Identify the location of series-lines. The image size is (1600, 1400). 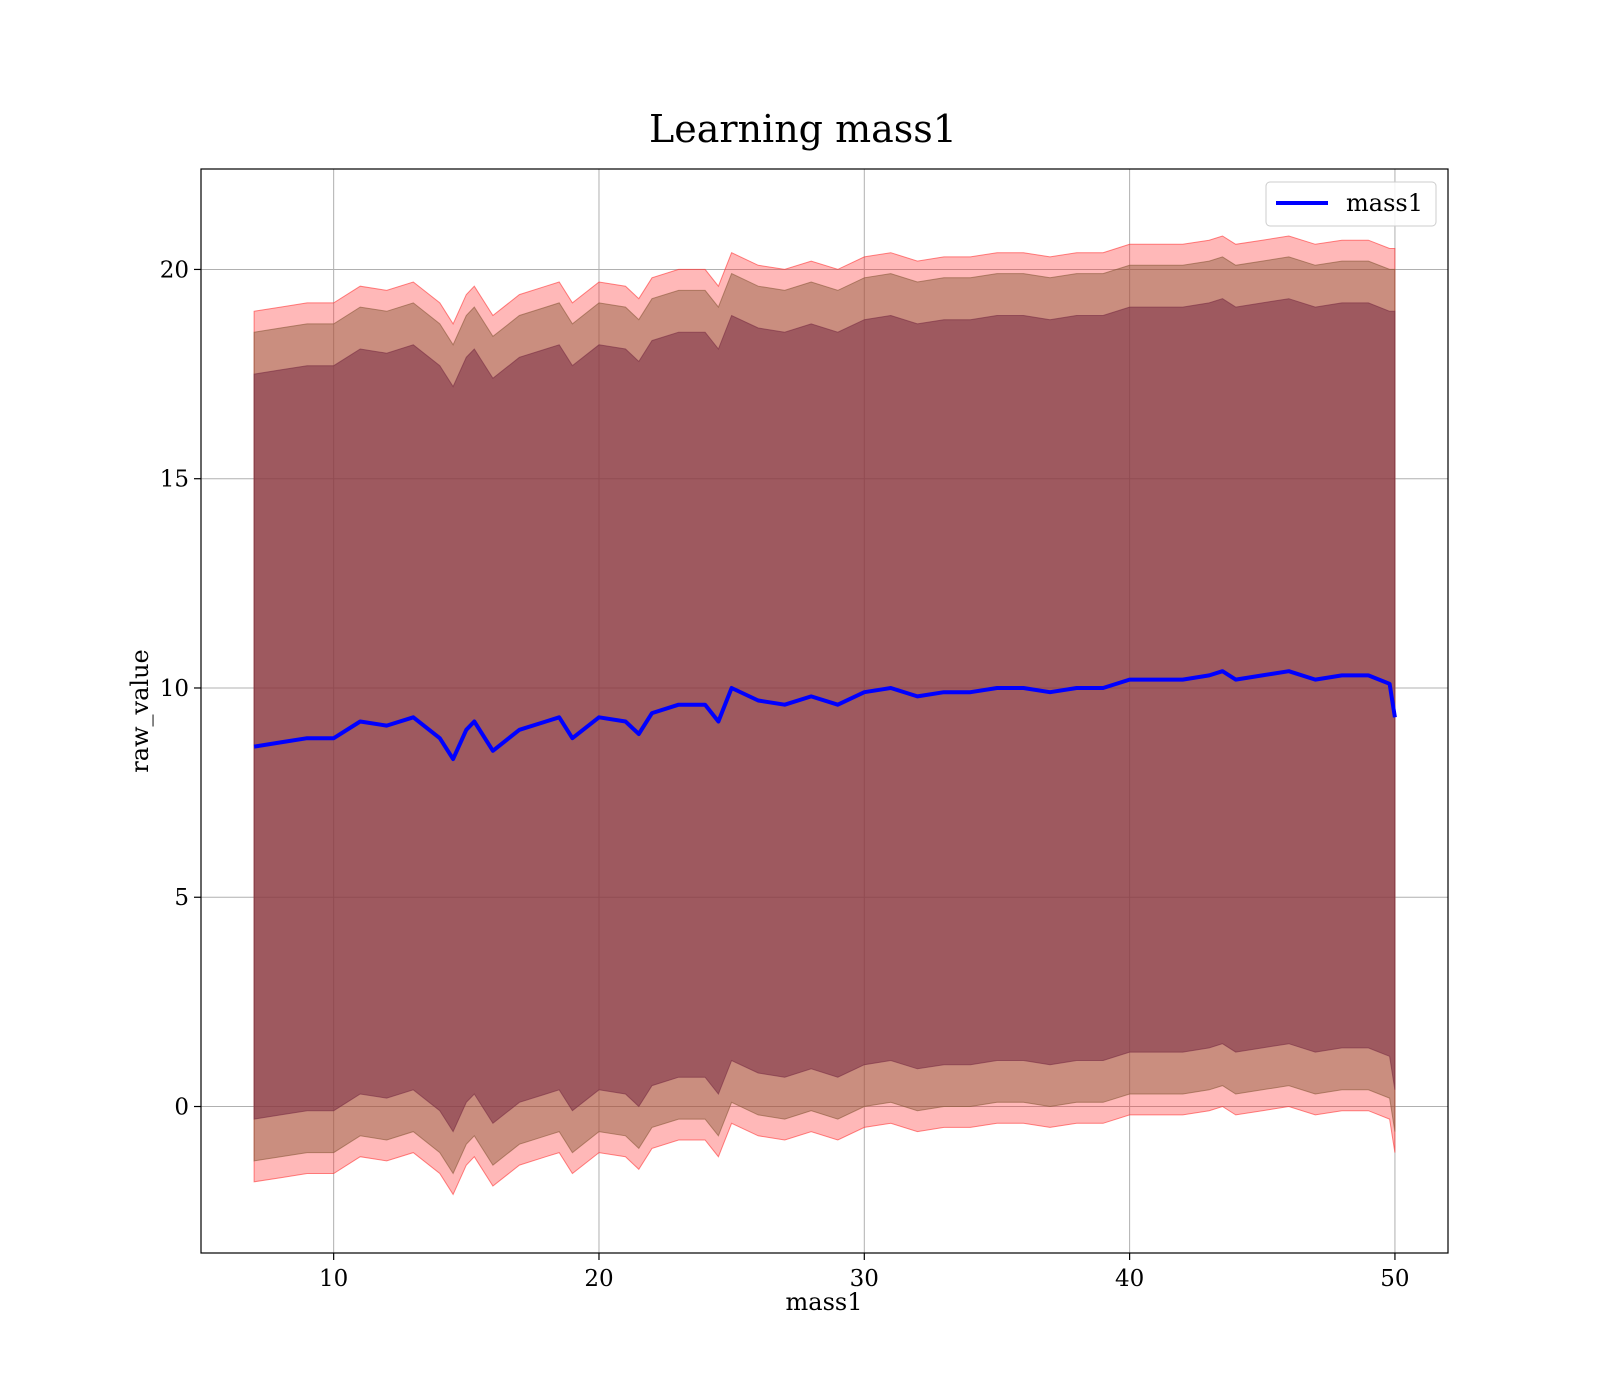
(825, 715).